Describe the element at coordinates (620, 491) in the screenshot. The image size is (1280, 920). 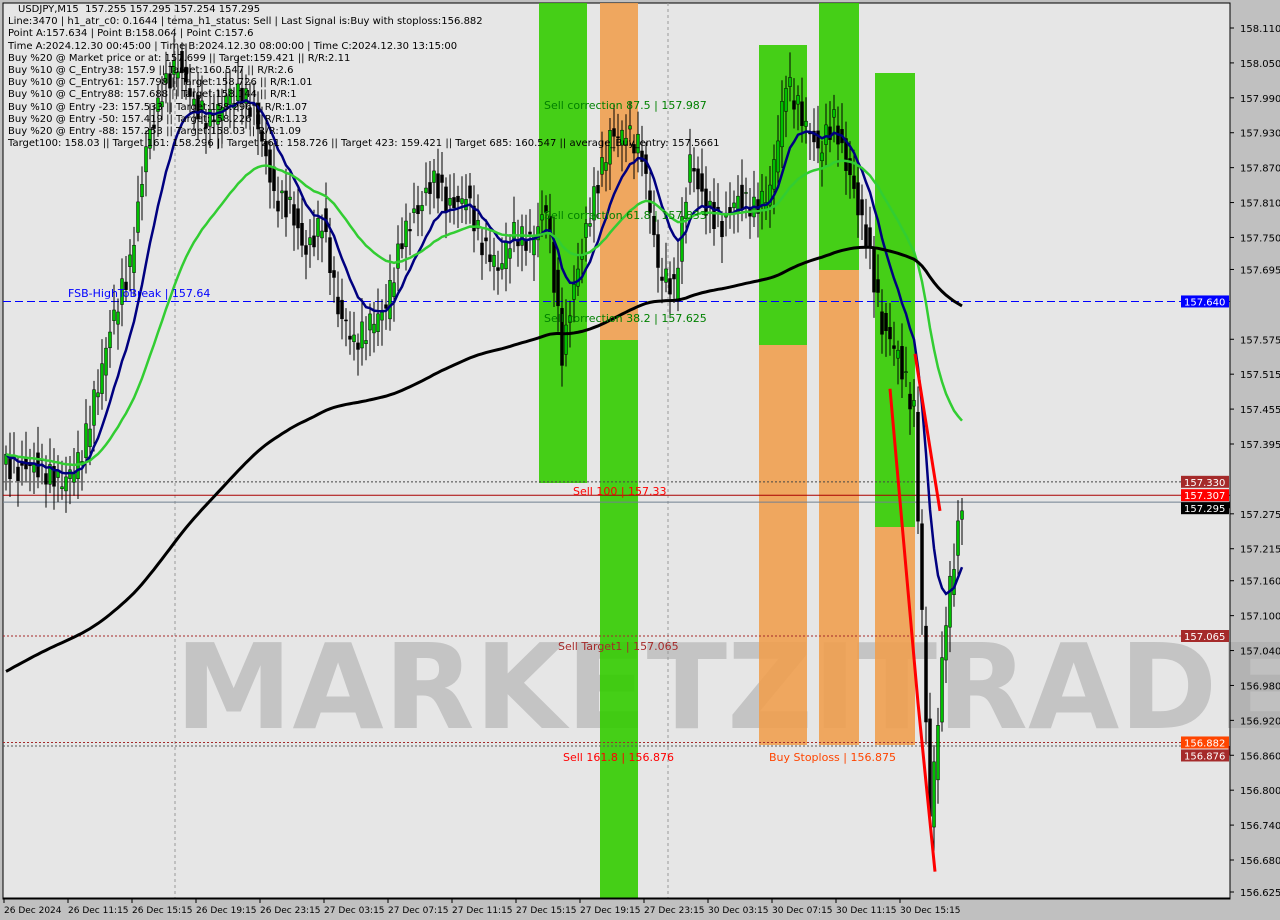
I see `level-label: Sell 100 | 157.33` at that location.